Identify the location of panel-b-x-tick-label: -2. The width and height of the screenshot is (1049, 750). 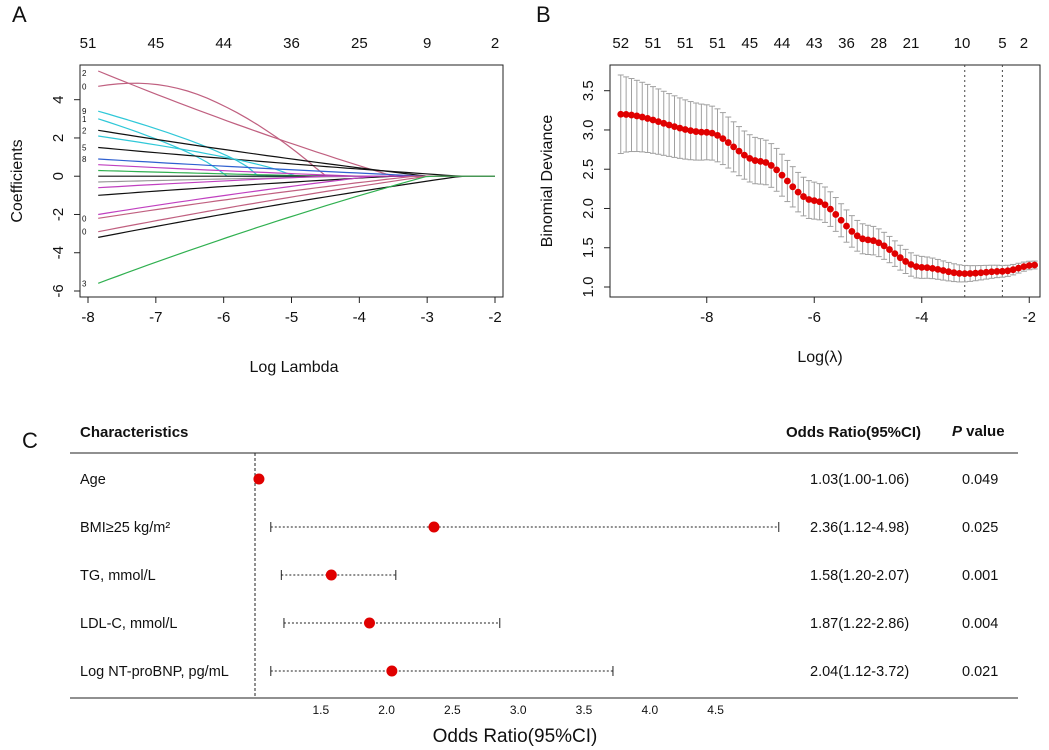
(1029, 317).